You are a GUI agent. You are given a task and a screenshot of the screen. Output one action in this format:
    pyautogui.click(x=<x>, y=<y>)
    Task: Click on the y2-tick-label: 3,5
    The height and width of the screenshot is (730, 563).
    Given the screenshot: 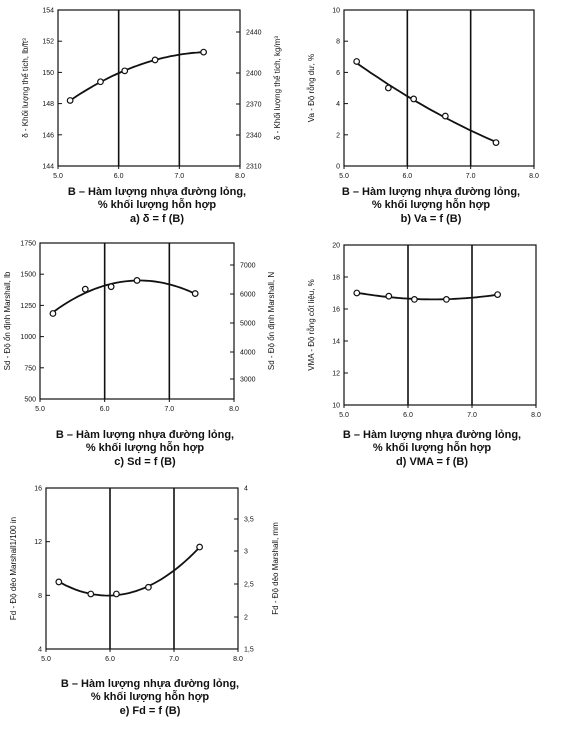 What is the action you would take?
    pyautogui.click(x=249, y=520)
    